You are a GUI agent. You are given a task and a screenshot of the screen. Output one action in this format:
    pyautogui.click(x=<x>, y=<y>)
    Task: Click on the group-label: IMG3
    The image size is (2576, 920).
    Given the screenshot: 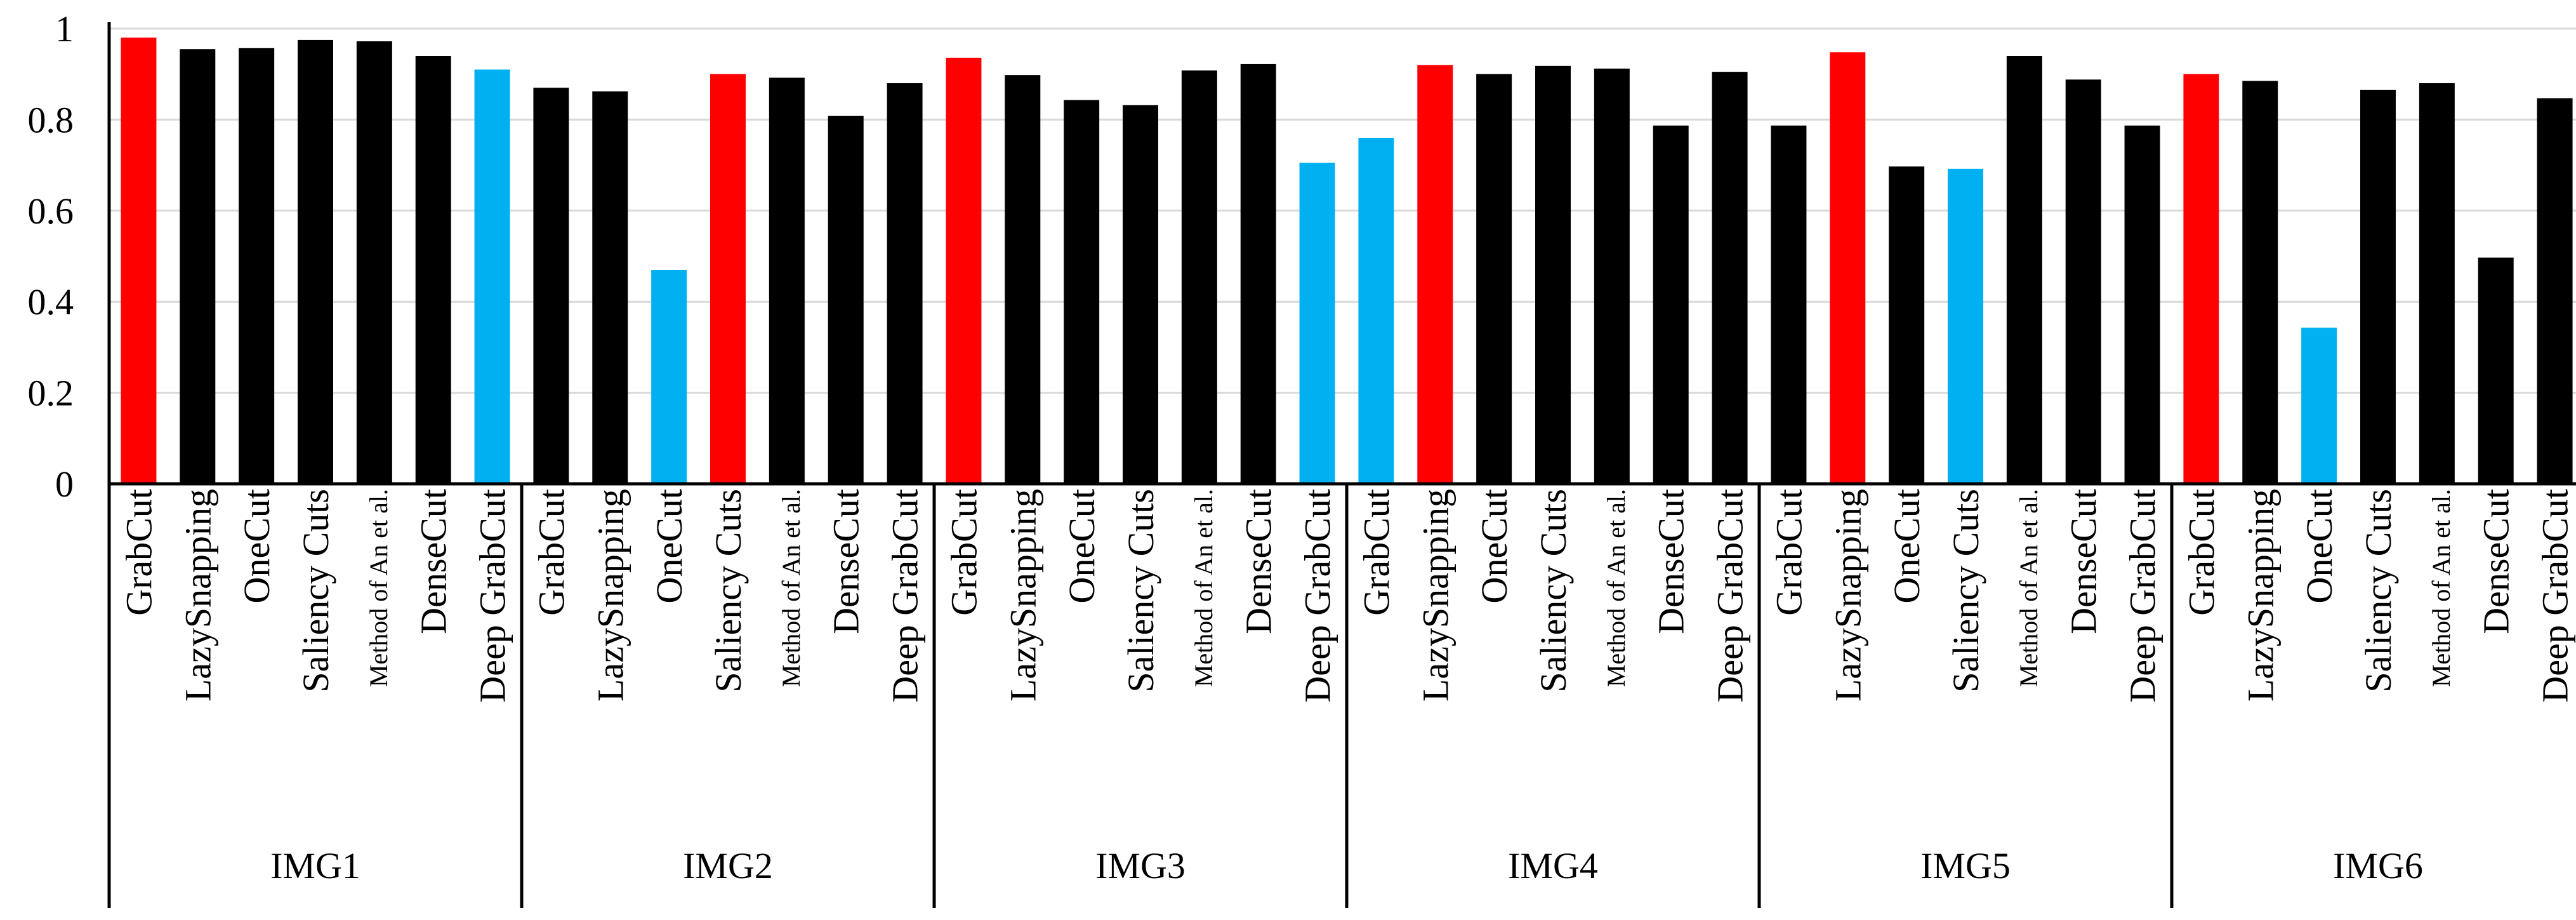 What is the action you would take?
    pyautogui.click(x=1140, y=865)
    